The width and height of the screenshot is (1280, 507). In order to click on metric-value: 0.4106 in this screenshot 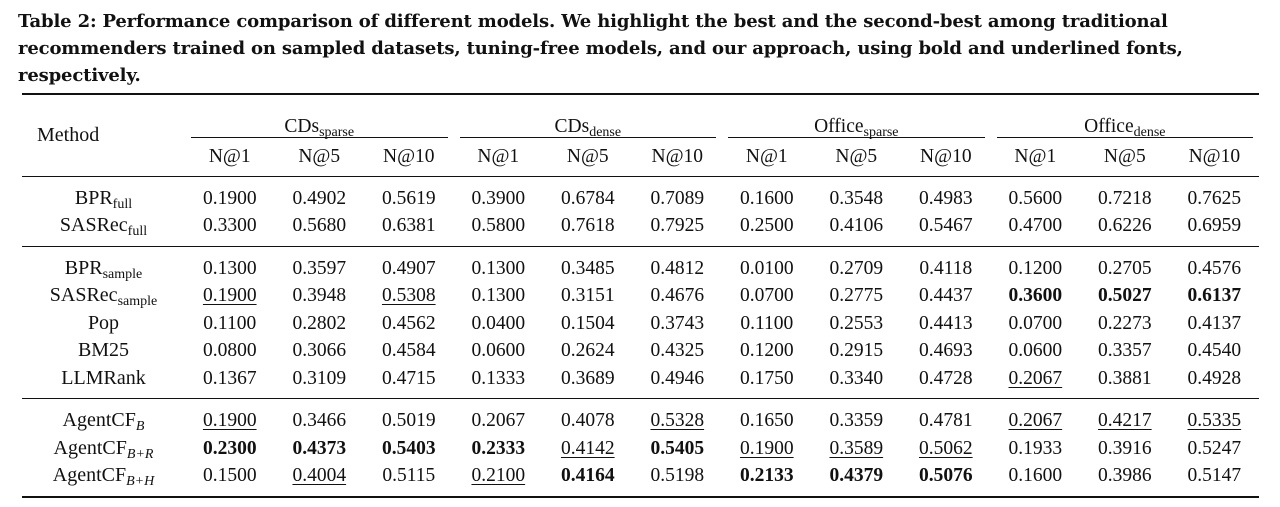, I will do `click(856, 225)`.